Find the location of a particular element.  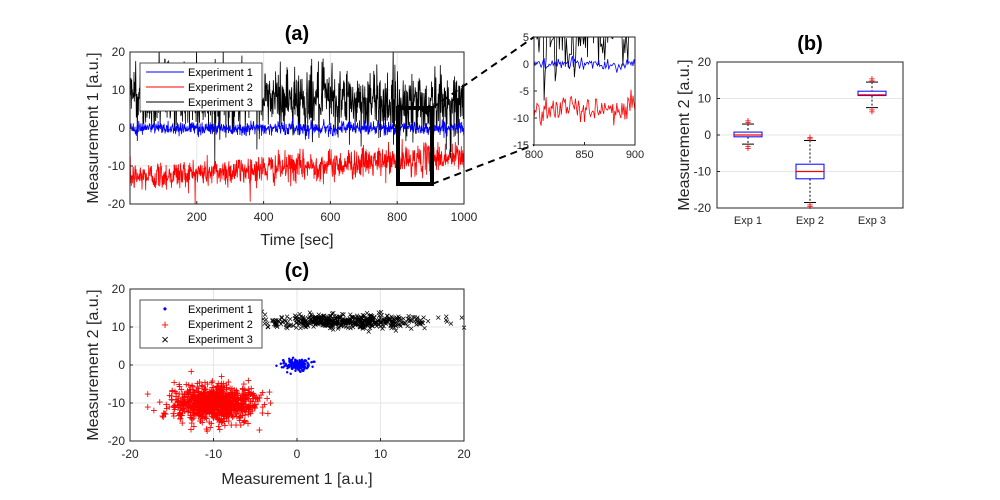

y-tick-label: 20 is located at coordinates (119, 52).